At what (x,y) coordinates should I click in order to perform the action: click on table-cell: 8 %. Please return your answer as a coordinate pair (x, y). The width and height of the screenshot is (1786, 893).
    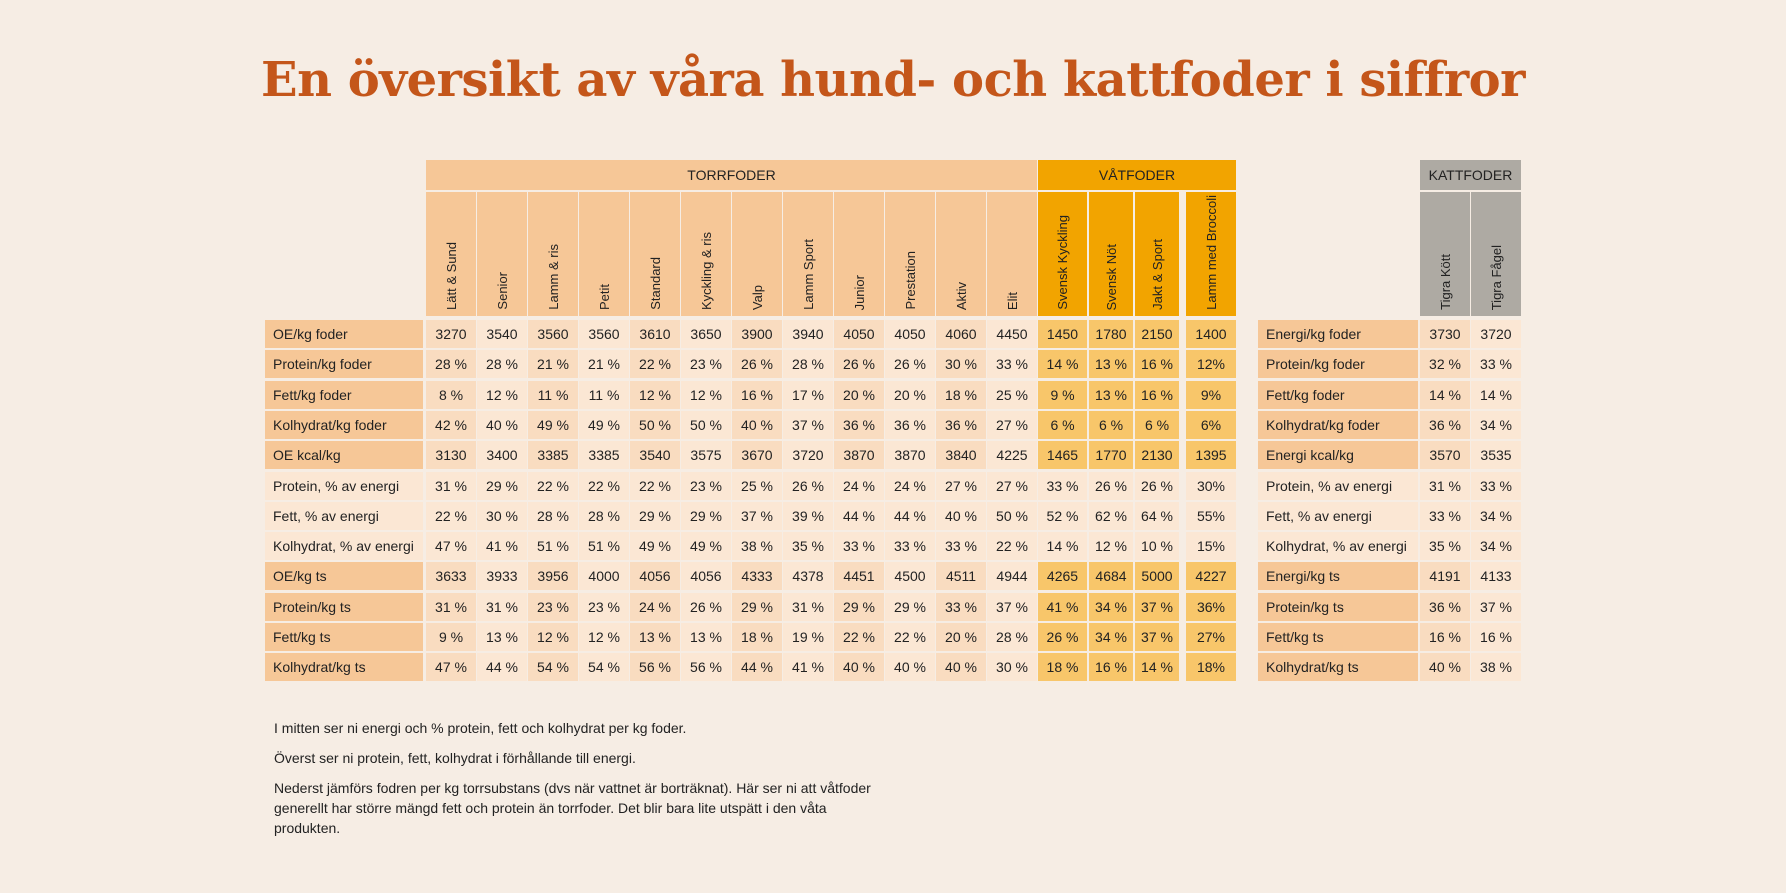
    Looking at the image, I should click on (451, 394).